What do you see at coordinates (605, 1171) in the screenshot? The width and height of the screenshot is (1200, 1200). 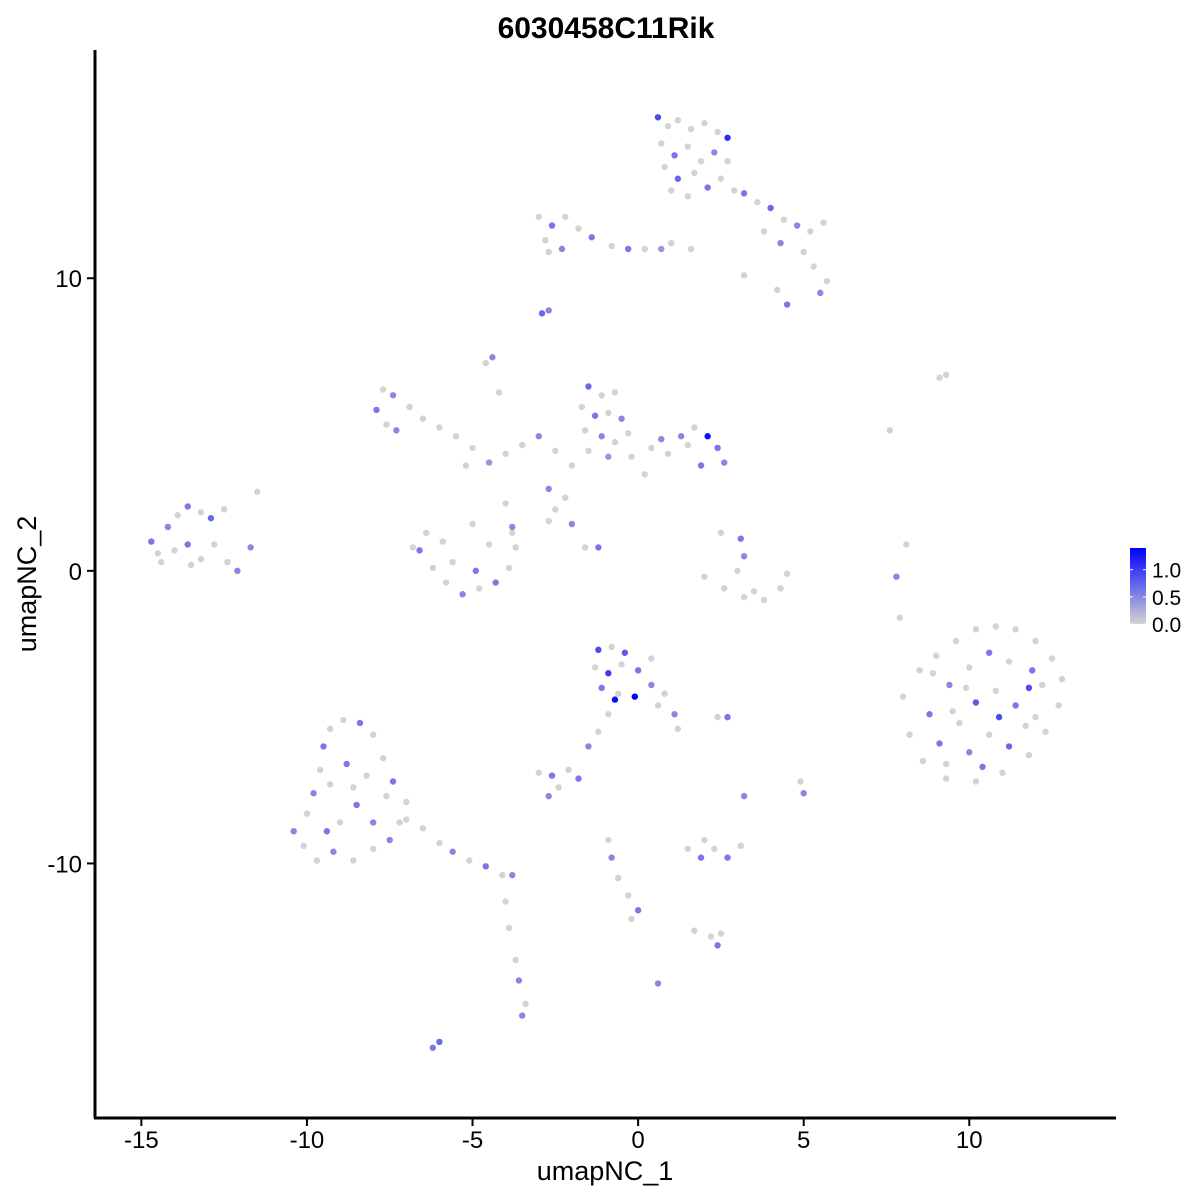 I see `x-axis-label: umapNC_1` at bounding box center [605, 1171].